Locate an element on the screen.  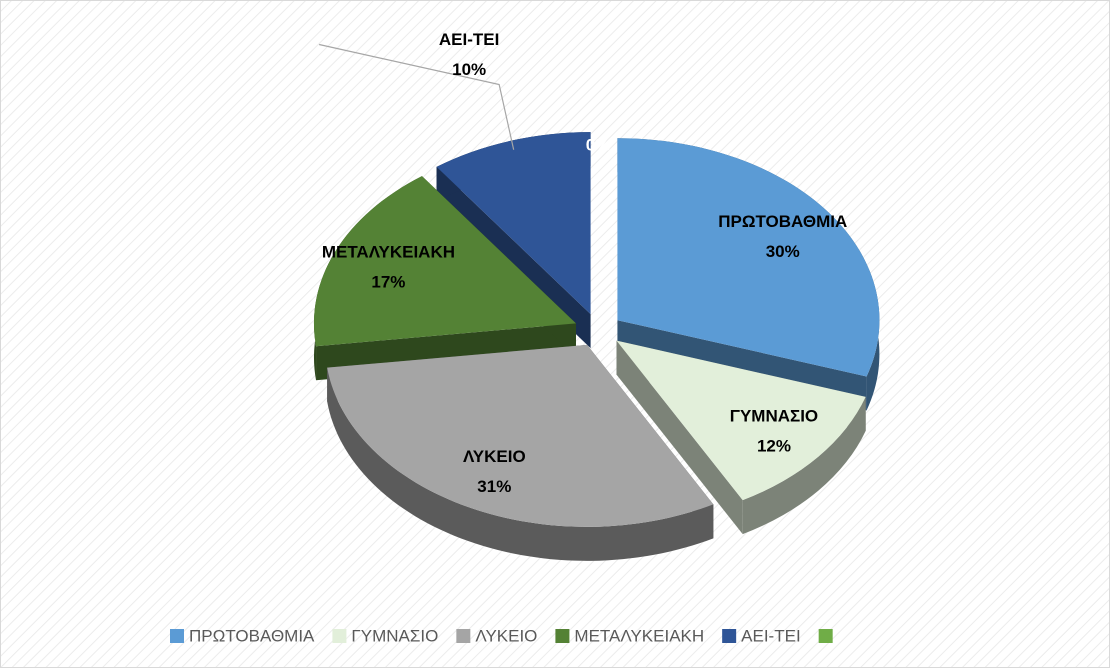
data-label: 0% is located at coordinates (598, 144).